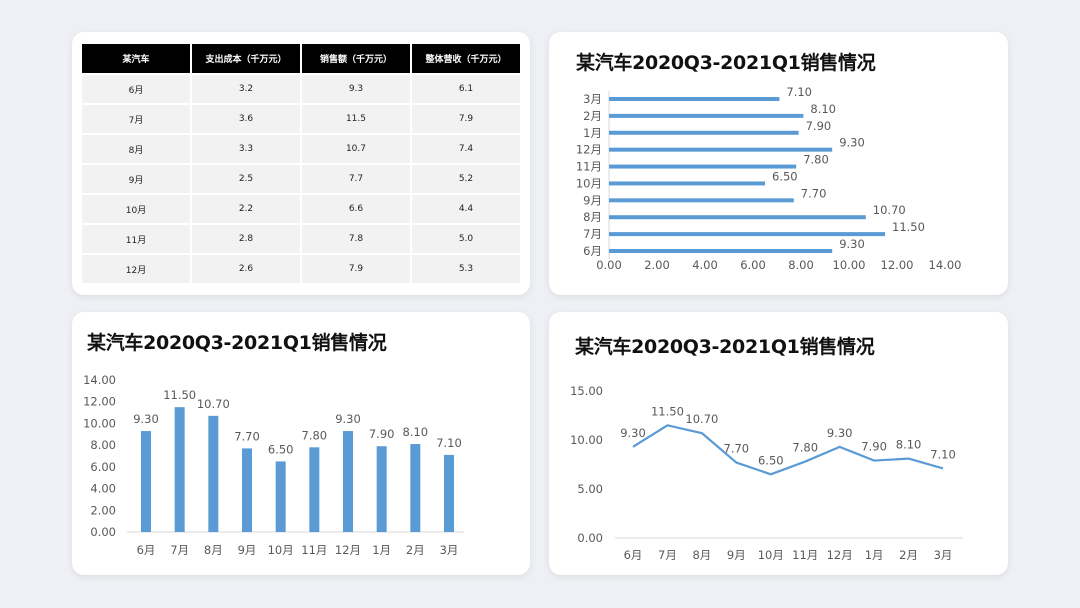 The width and height of the screenshot is (1080, 608). What do you see at coordinates (281, 449) in the screenshot?
I see `data-label: 6.50` at bounding box center [281, 449].